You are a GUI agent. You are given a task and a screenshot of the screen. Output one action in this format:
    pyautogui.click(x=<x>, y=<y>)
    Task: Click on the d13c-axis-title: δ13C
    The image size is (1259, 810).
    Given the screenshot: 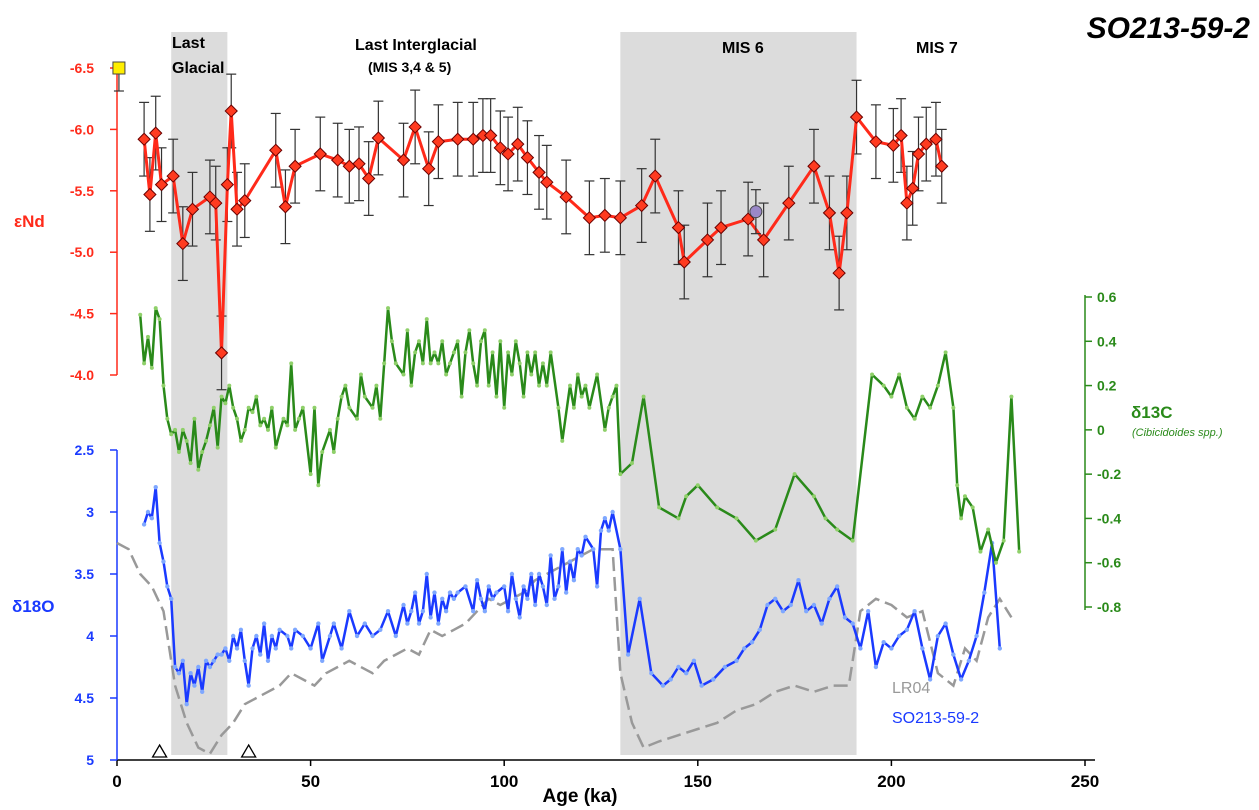 What is the action you would take?
    pyautogui.click(x=1152, y=412)
    